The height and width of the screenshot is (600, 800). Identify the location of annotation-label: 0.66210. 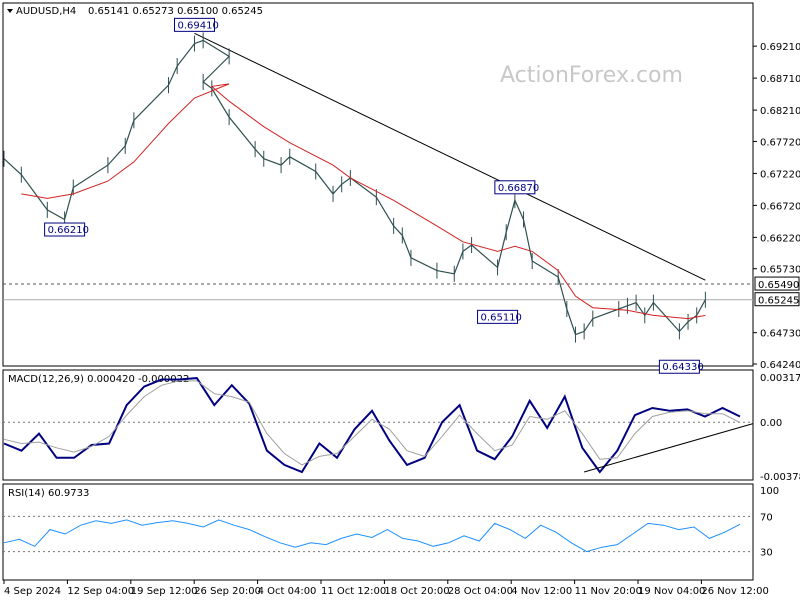
(68, 230).